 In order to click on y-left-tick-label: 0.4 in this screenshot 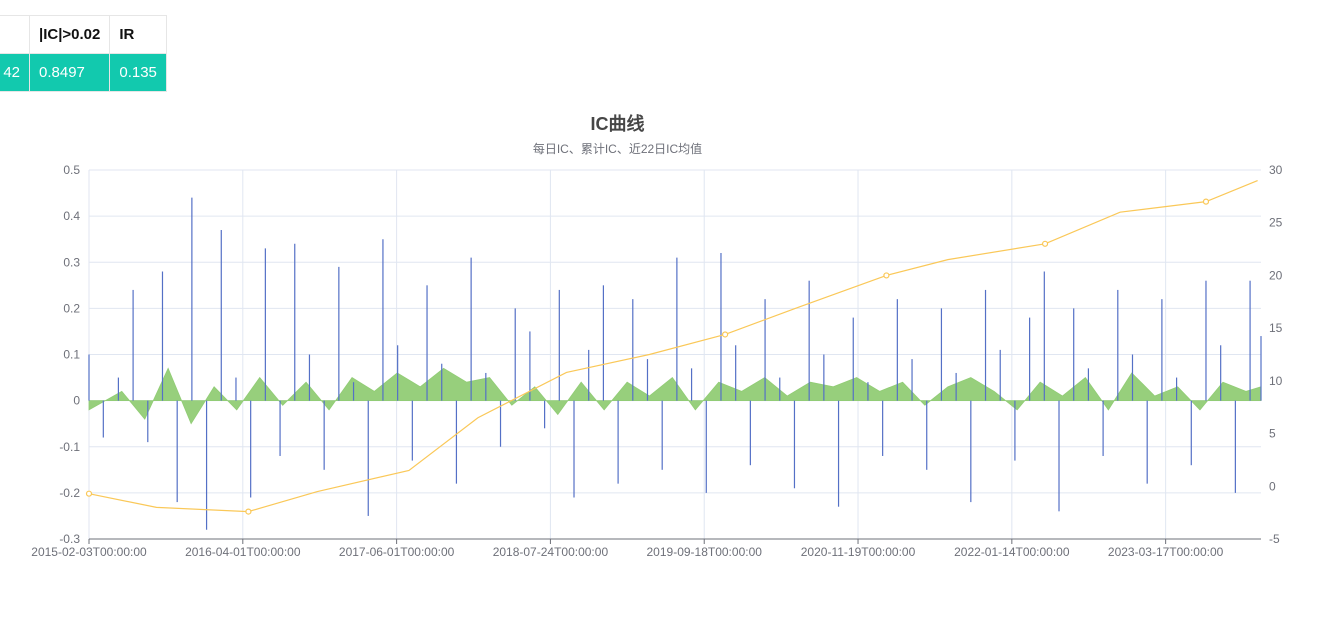, I will do `click(71, 216)`.